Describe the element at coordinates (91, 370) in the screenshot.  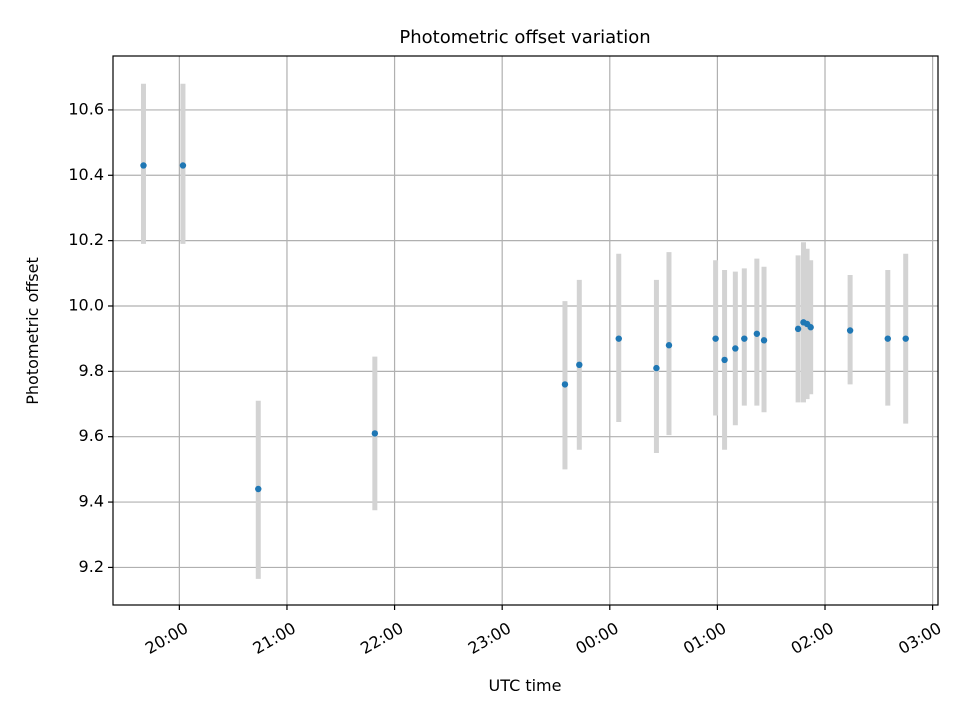
I see `y-tick-label: 9.8` at that location.